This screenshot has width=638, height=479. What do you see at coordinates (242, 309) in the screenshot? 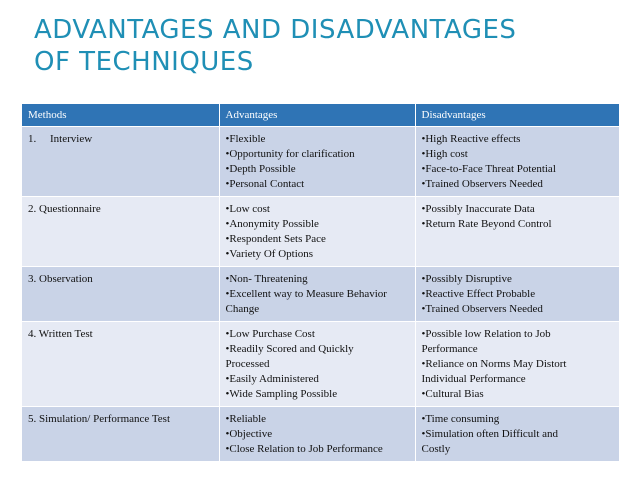
I see `advantage-item: Change` at bounding box center [242, 309].